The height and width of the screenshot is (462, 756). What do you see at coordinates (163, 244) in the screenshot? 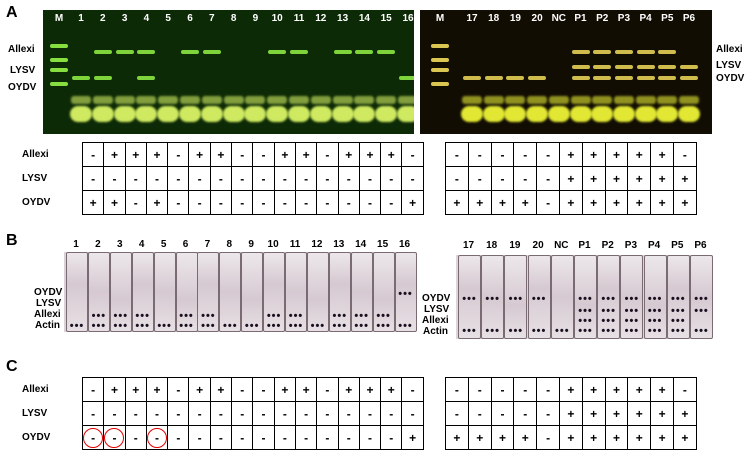
I see `strip-number: 5` at bounding box center [163, 244].